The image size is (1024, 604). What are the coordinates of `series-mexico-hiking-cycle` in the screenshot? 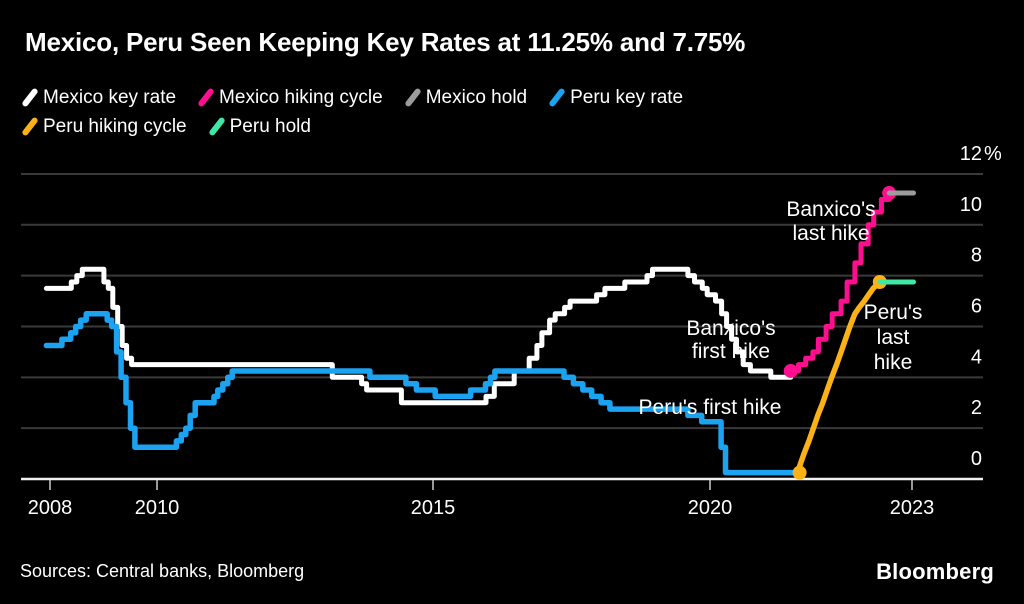 It's located at (840, 282).